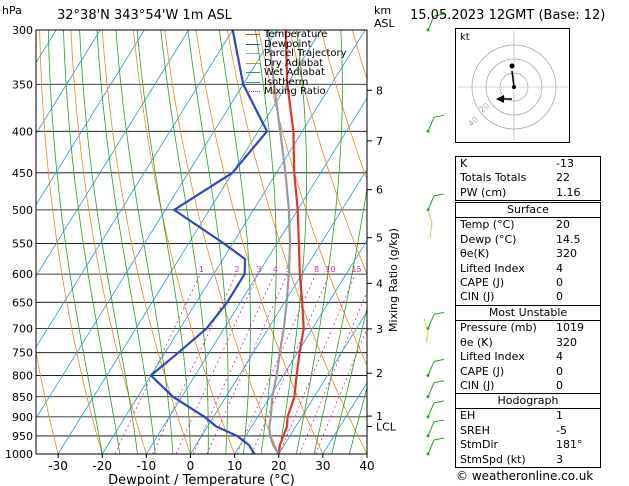  Describe the element at coordinates (511, 268) in the screenshot. I see `surface-row: Lifted Index 4` at that location.